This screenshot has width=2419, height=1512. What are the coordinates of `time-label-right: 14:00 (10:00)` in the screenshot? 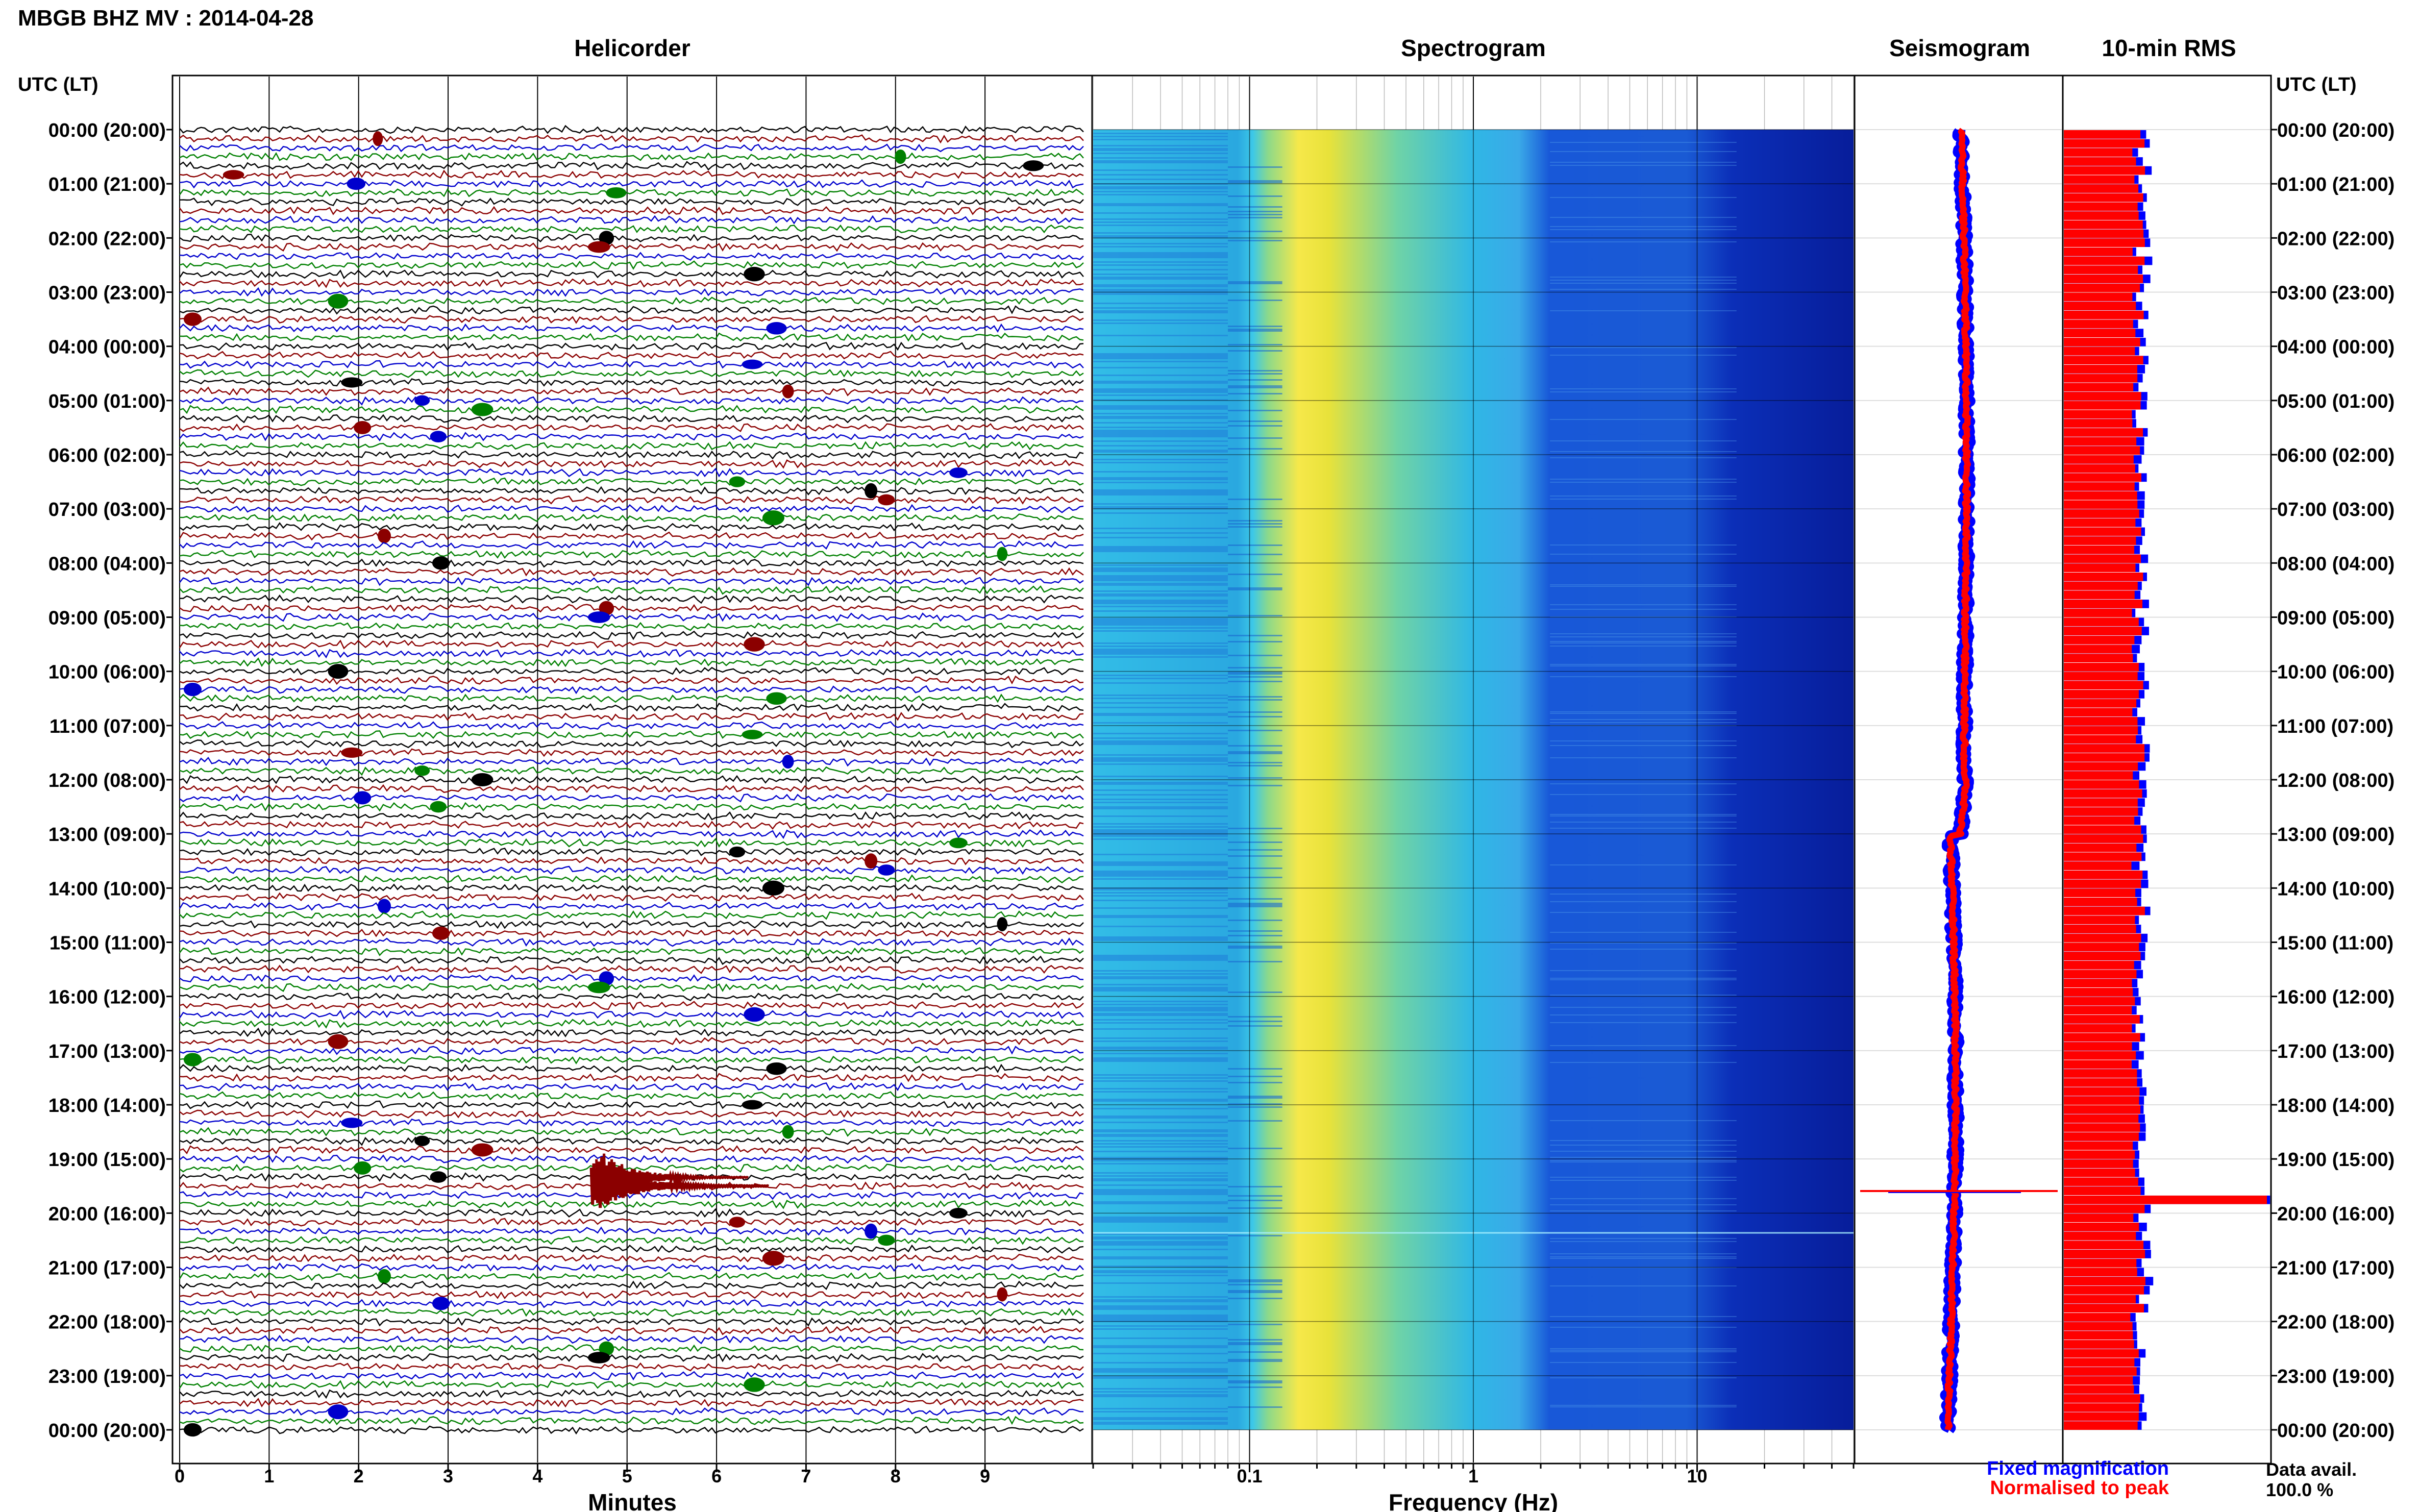 It's located at (2336, 889).